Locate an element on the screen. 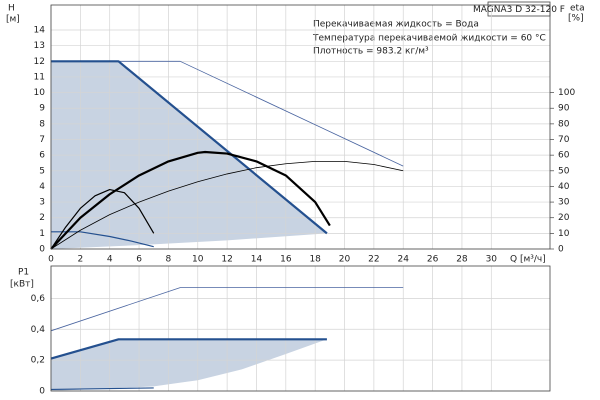 The width and height of the screenshot is (600, 400). y-tick-label: 9 is located at coordinates (42, 109).